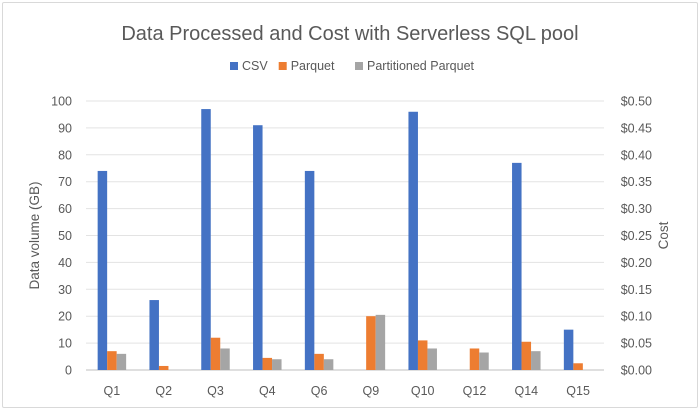 This screenshot has width=700, height=410. Describe the element at coordinates (65, 263) in the screenshot. I see `y-tick-label: 40` at that location.